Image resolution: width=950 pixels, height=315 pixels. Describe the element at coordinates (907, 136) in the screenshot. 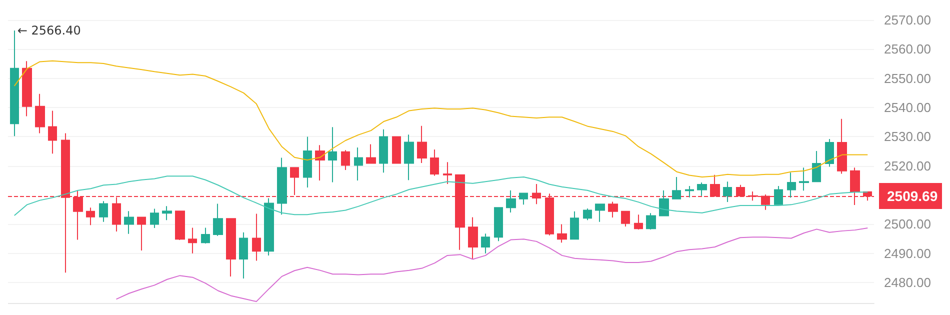

I see `y-tick-label: 2530.00` at that location.